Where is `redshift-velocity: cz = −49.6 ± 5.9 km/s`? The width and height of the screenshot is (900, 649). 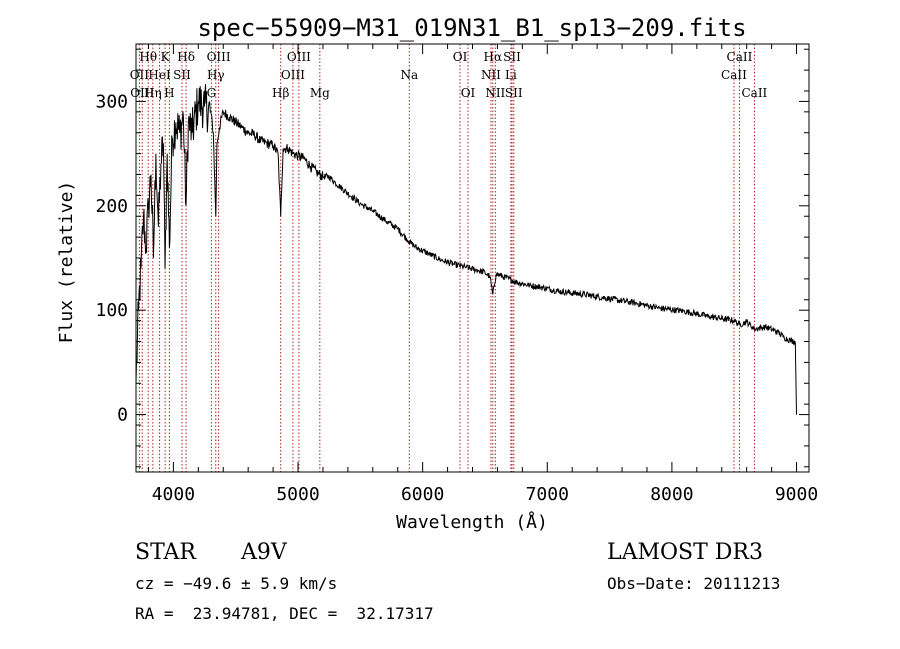 redshift-velocity: cz = −49.6 ± 5.9 km/s is located at coordinates (236, 583).